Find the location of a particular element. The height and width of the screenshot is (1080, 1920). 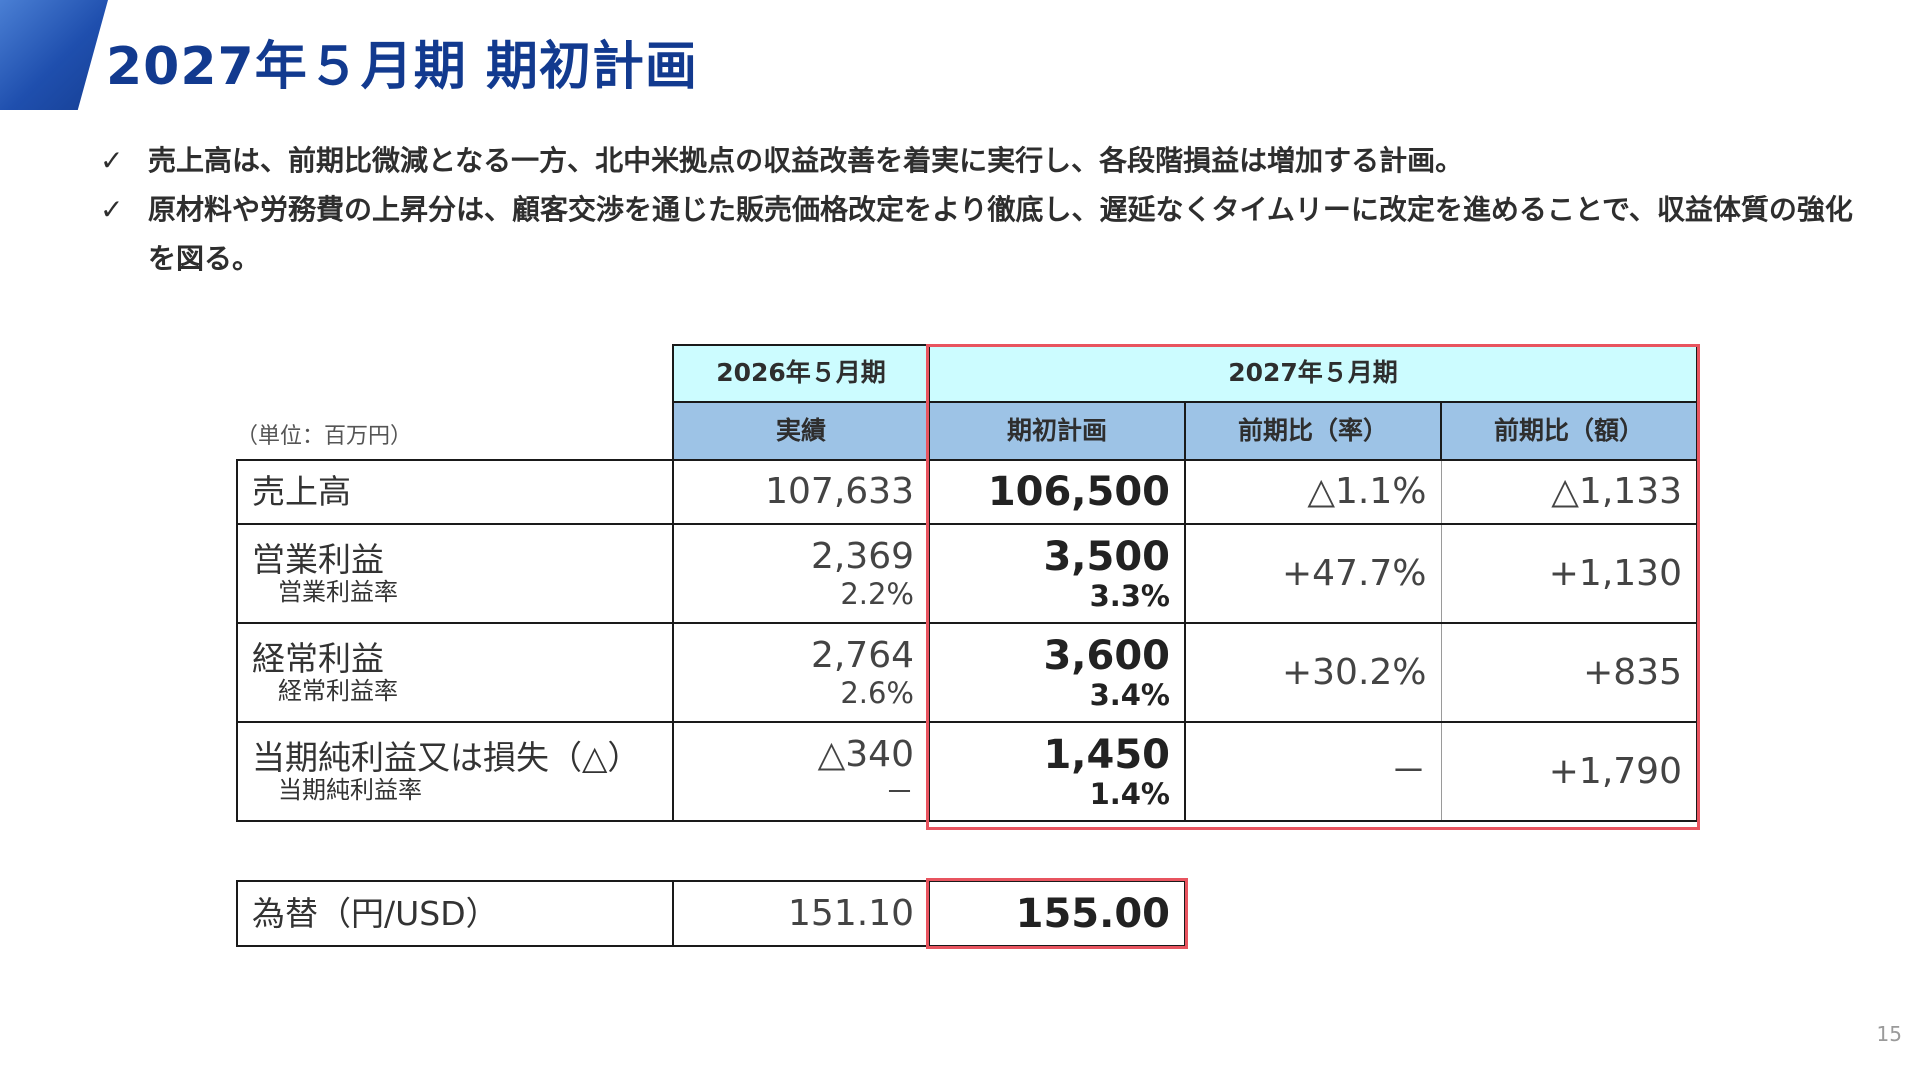

row-label-cell: 為替（円/USD） is located at coordinates (455, 913).